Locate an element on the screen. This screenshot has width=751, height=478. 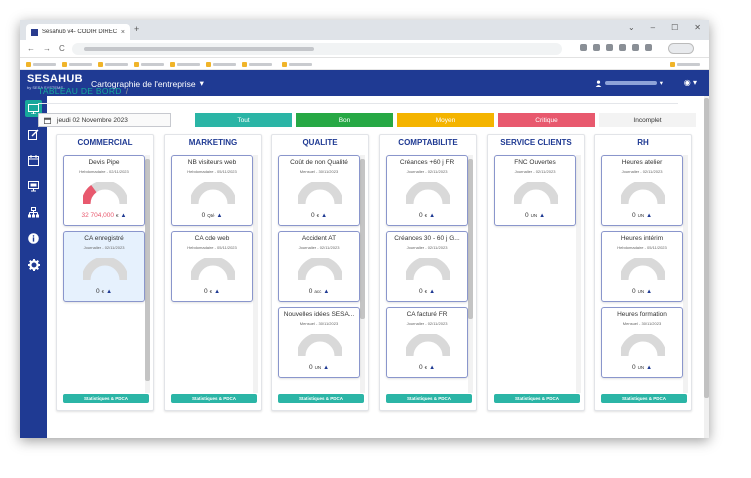
back-button: ← is located at coordinates (31, 48).